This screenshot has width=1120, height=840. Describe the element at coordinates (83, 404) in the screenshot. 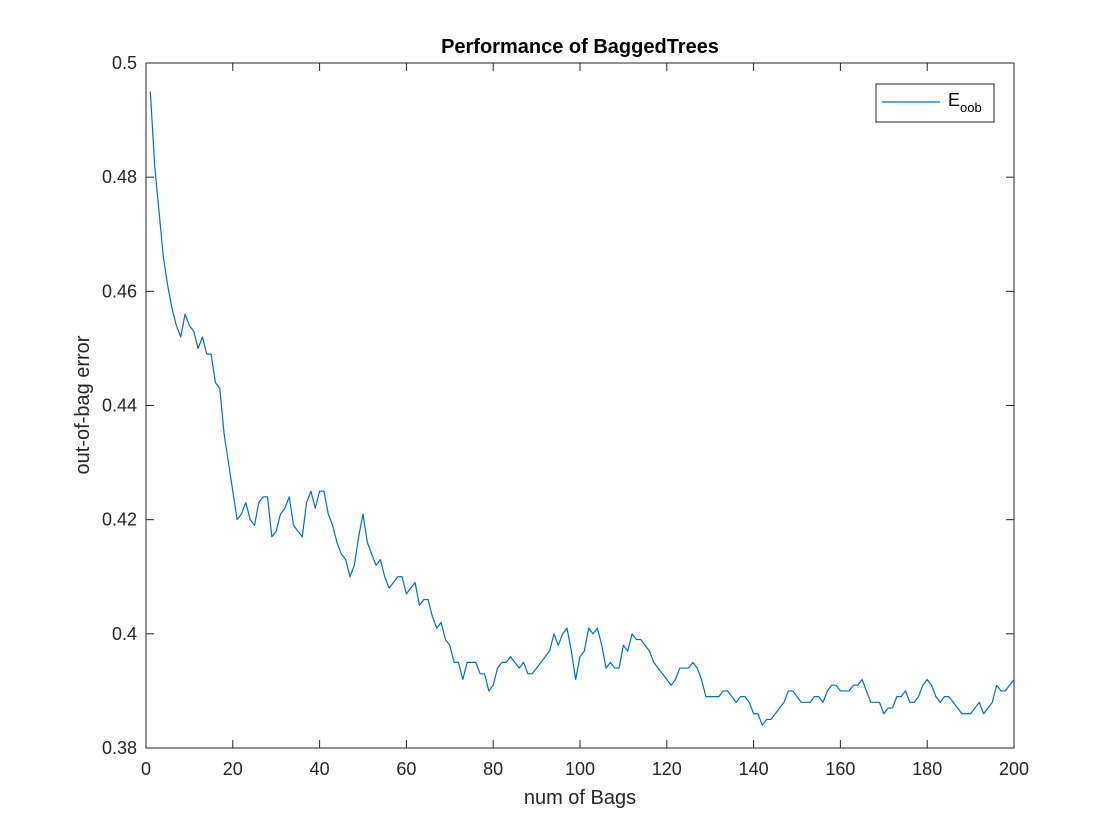

I see `y-axis-title: out-of-bag error` at that location.